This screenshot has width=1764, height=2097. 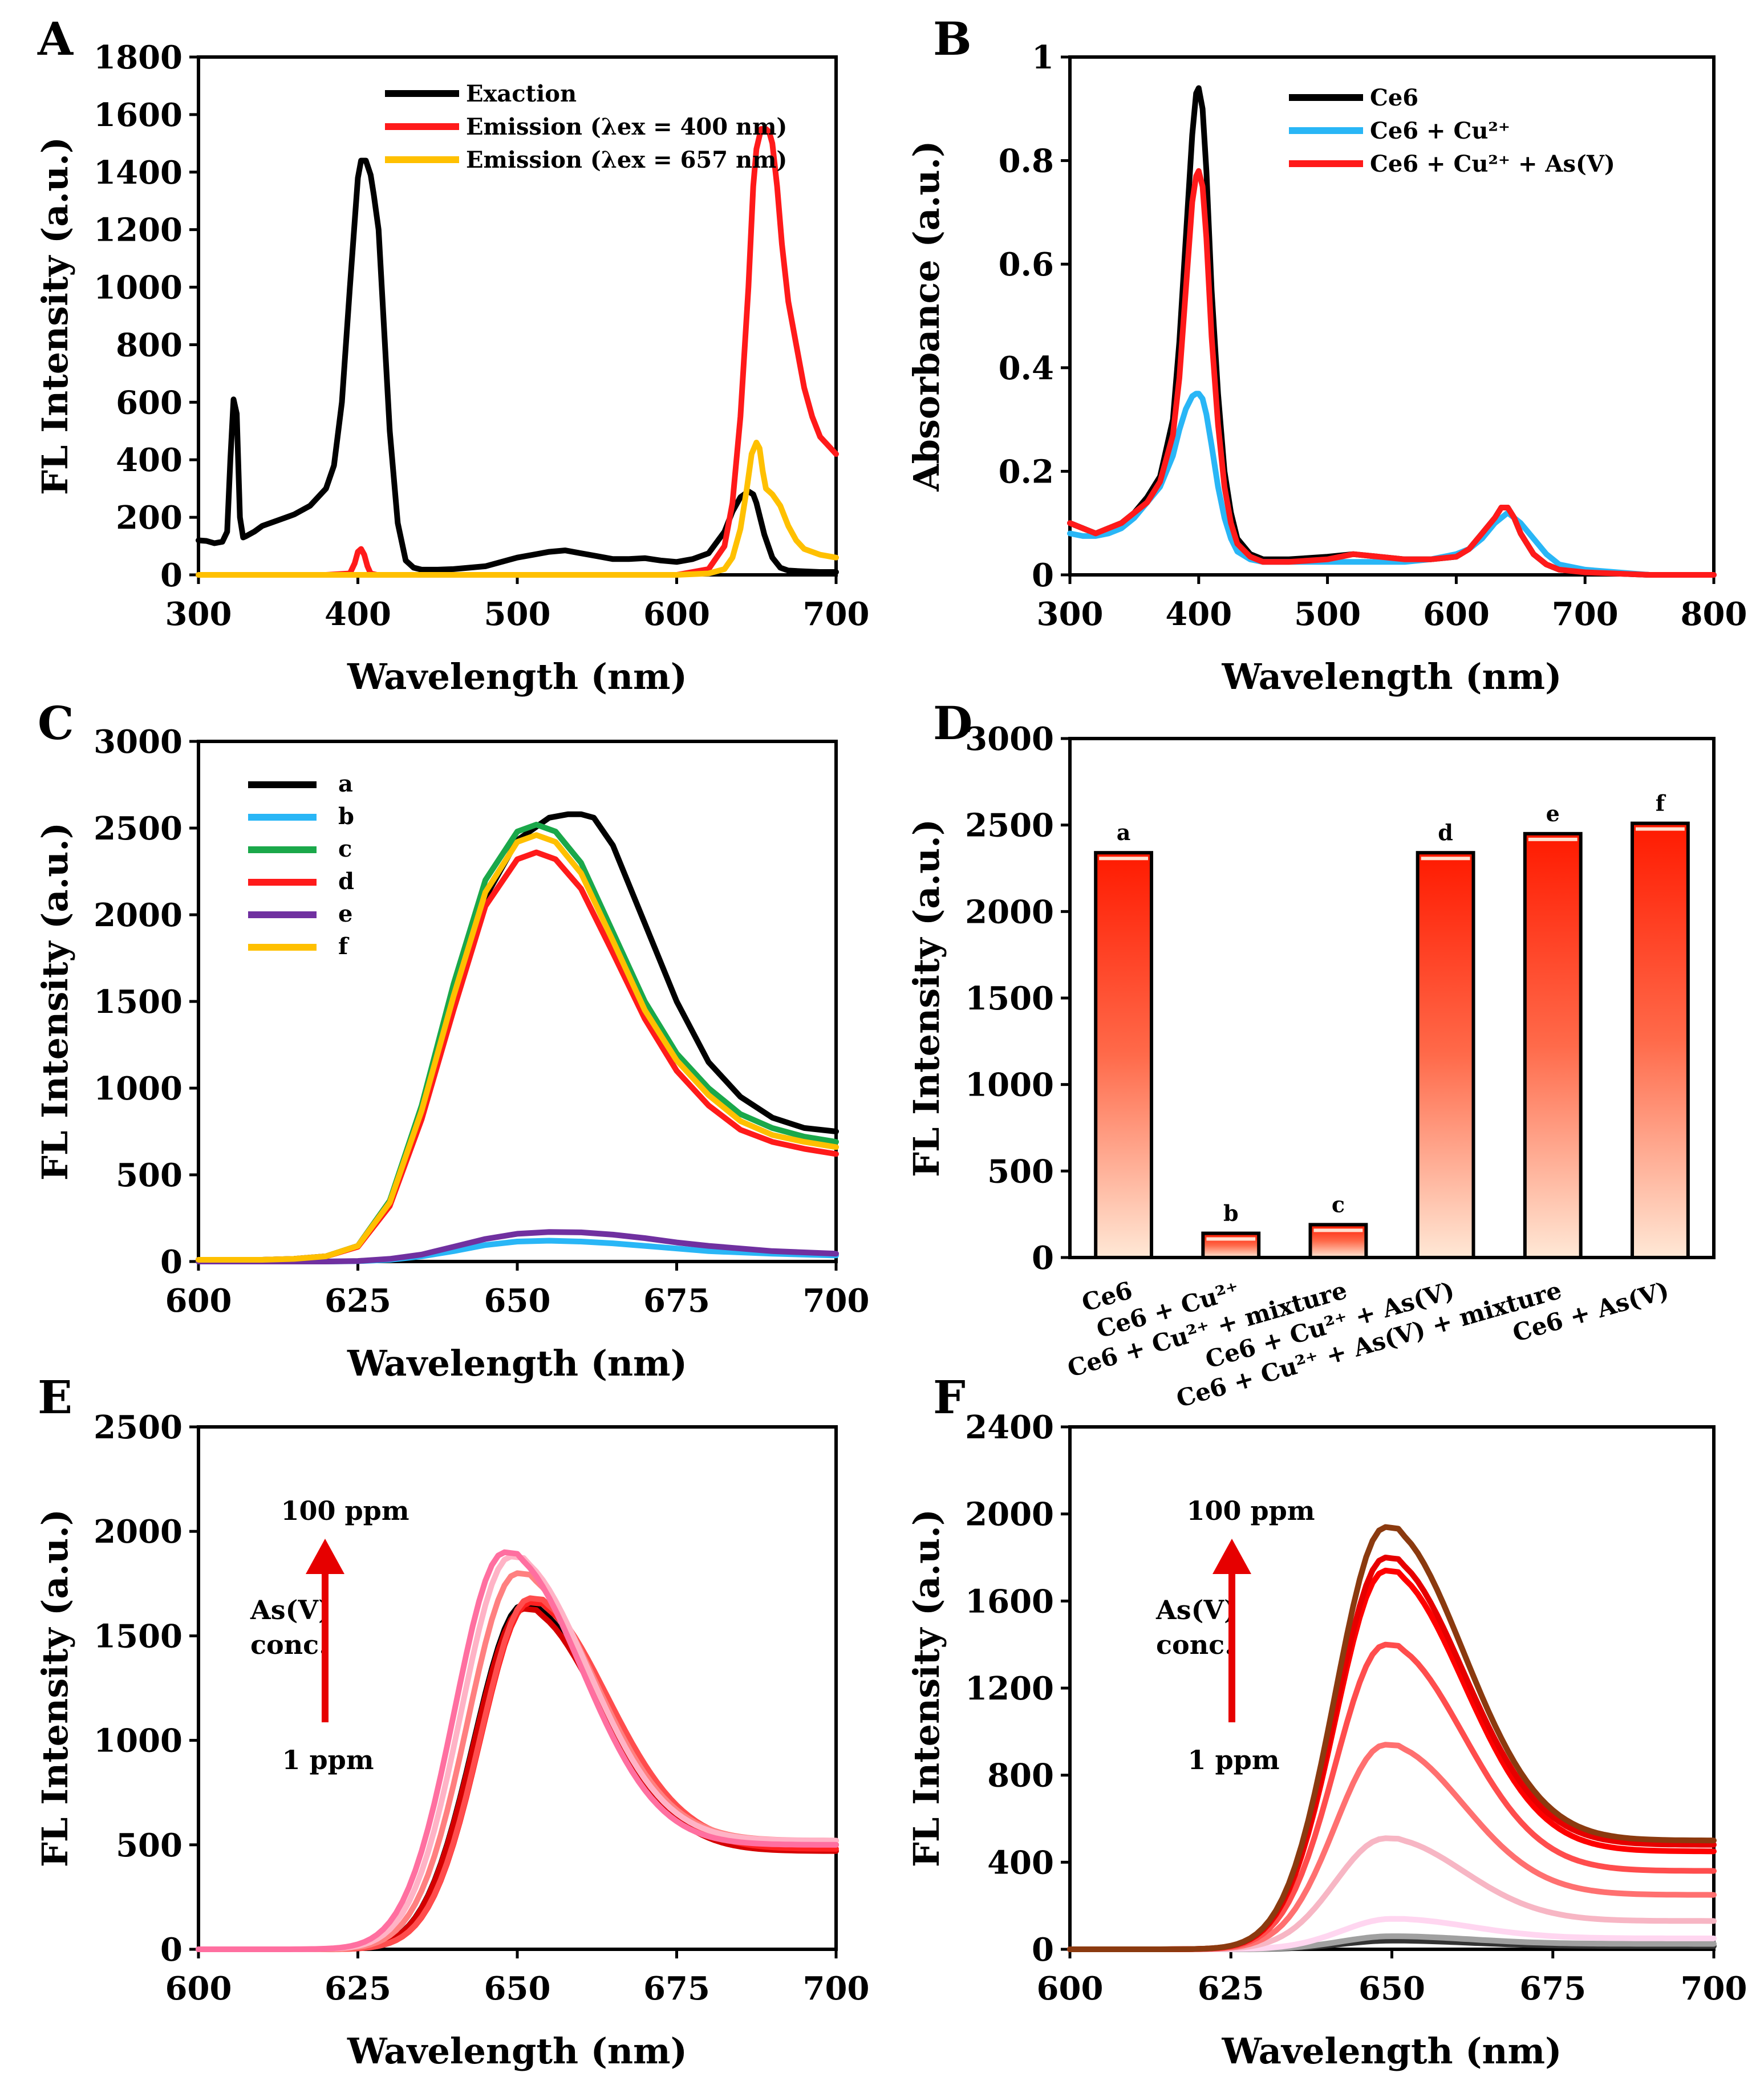 What do you see at coordinates (1195, 1610) in the screenshot?
I see `arrow-middle-label: As(V)` at bounding box center [1195, 1610].